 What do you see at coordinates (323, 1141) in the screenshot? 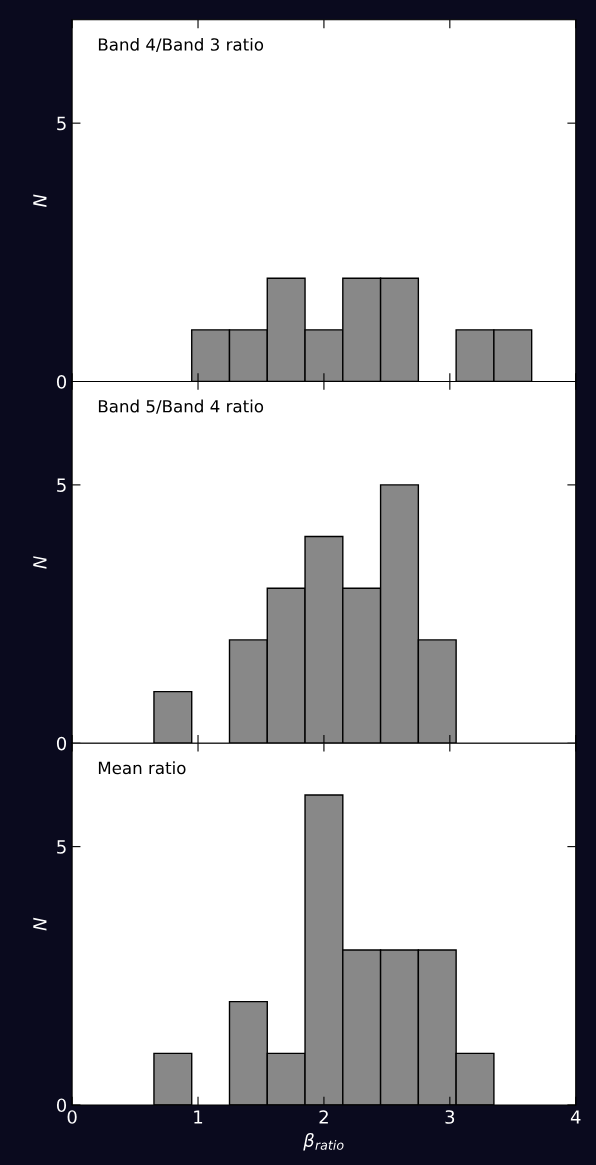
I see `x-axis-title: β$_{ratio}$` at bounding box center [323, 1141].